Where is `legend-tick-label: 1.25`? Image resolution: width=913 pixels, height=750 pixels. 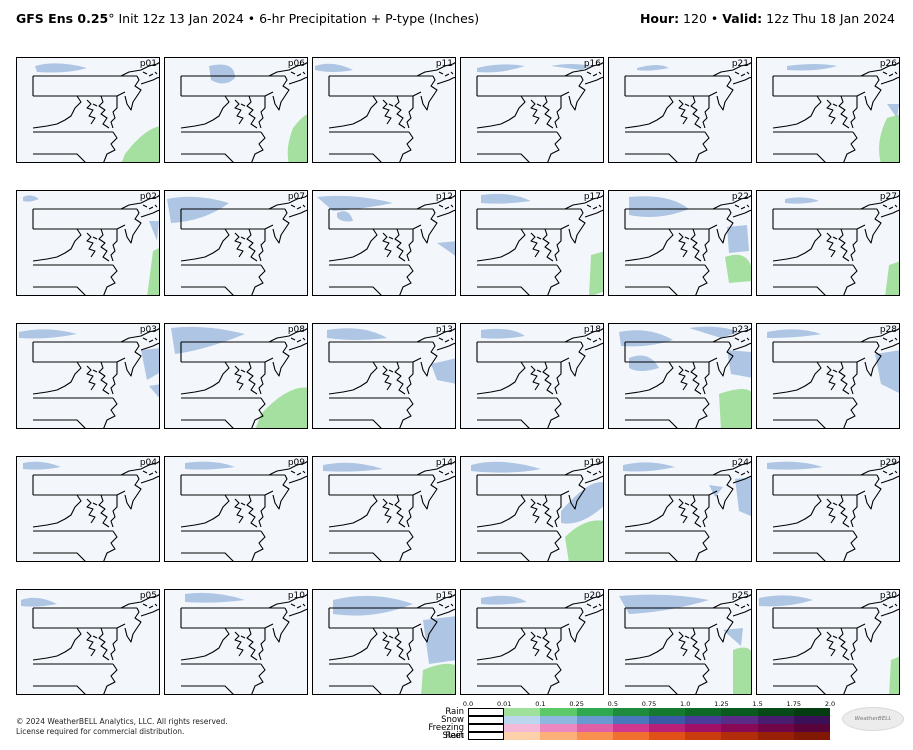
legend-tick-label: 1.25 is located at coordinates (721, 704).